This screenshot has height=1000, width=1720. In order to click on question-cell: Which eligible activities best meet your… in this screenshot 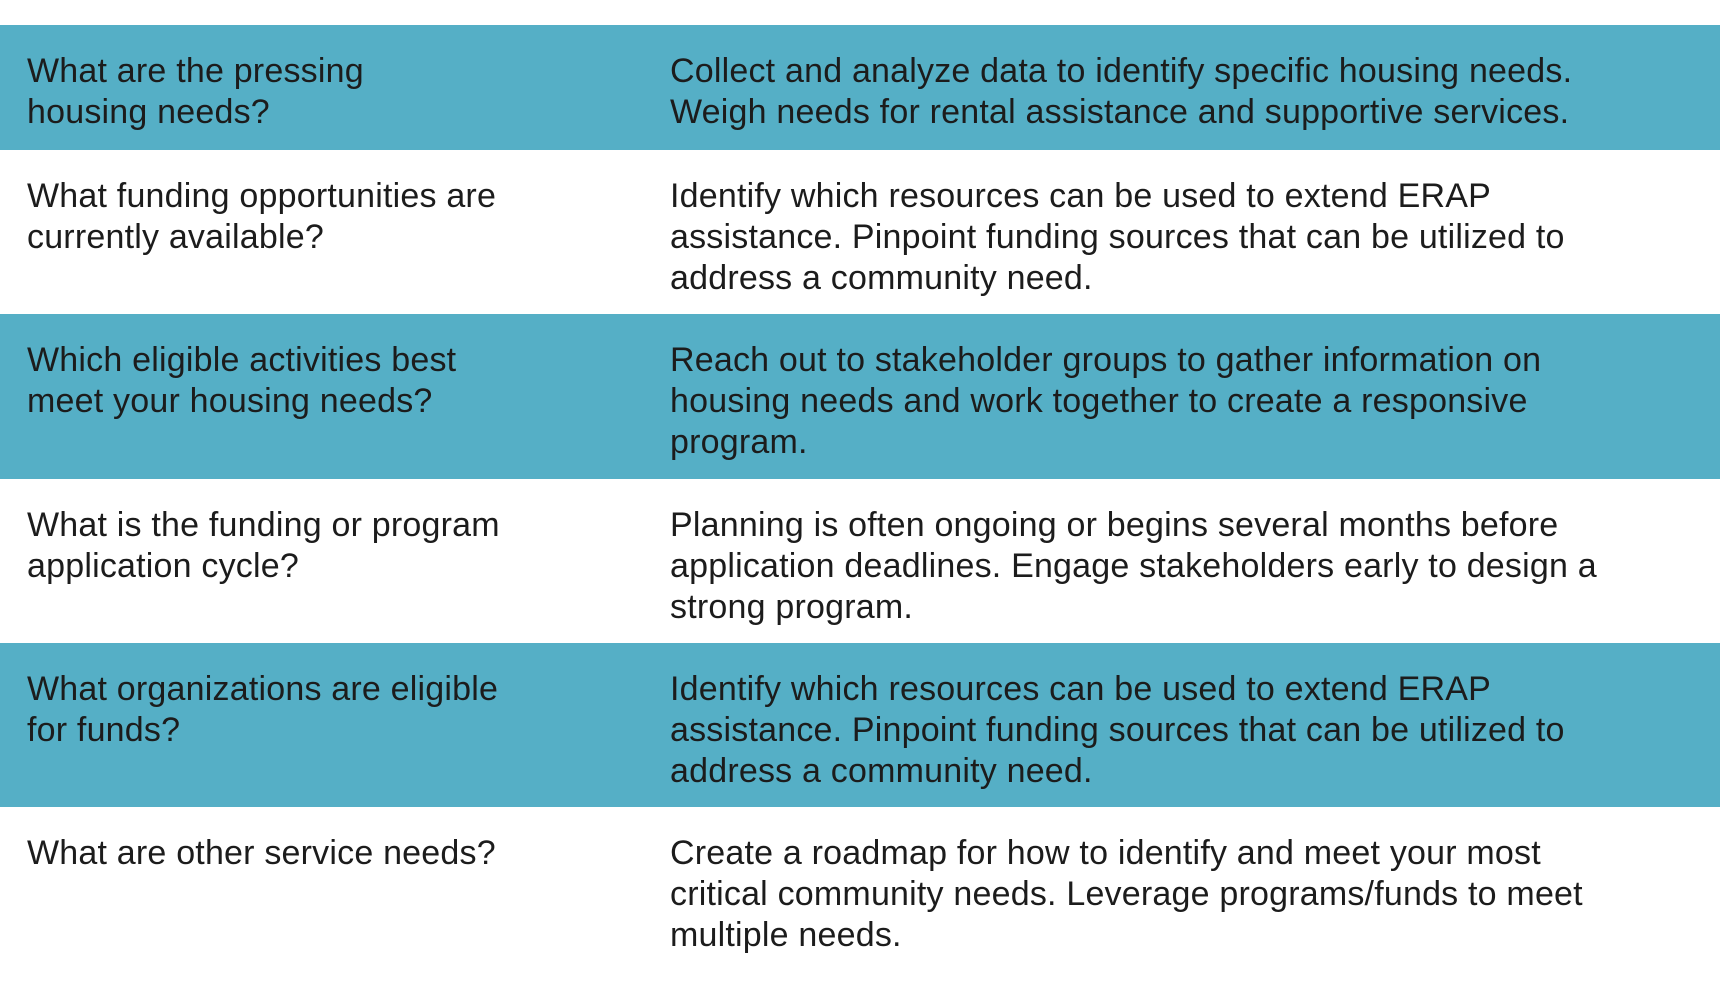, I will do `click(242, 380)`.